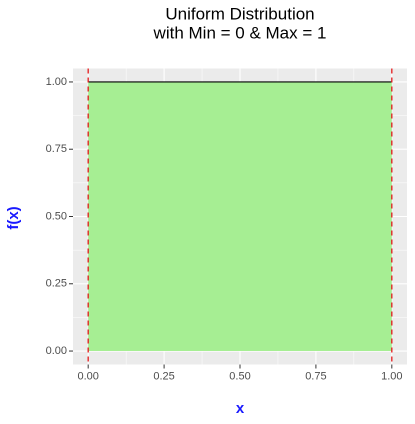  I want to click on x-tick-label: 0.75, so click(315, 376).